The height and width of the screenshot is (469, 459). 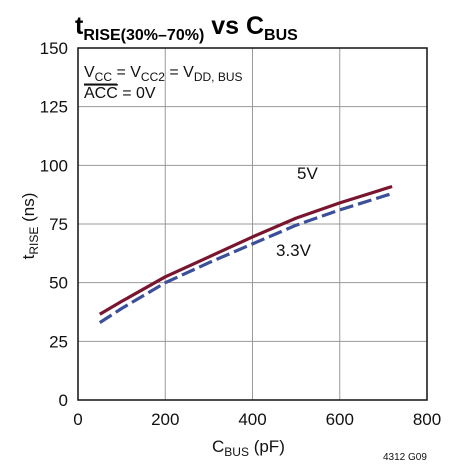 I want to click on condition-line-2: ACC = 0V, so click(x=120, y=93).